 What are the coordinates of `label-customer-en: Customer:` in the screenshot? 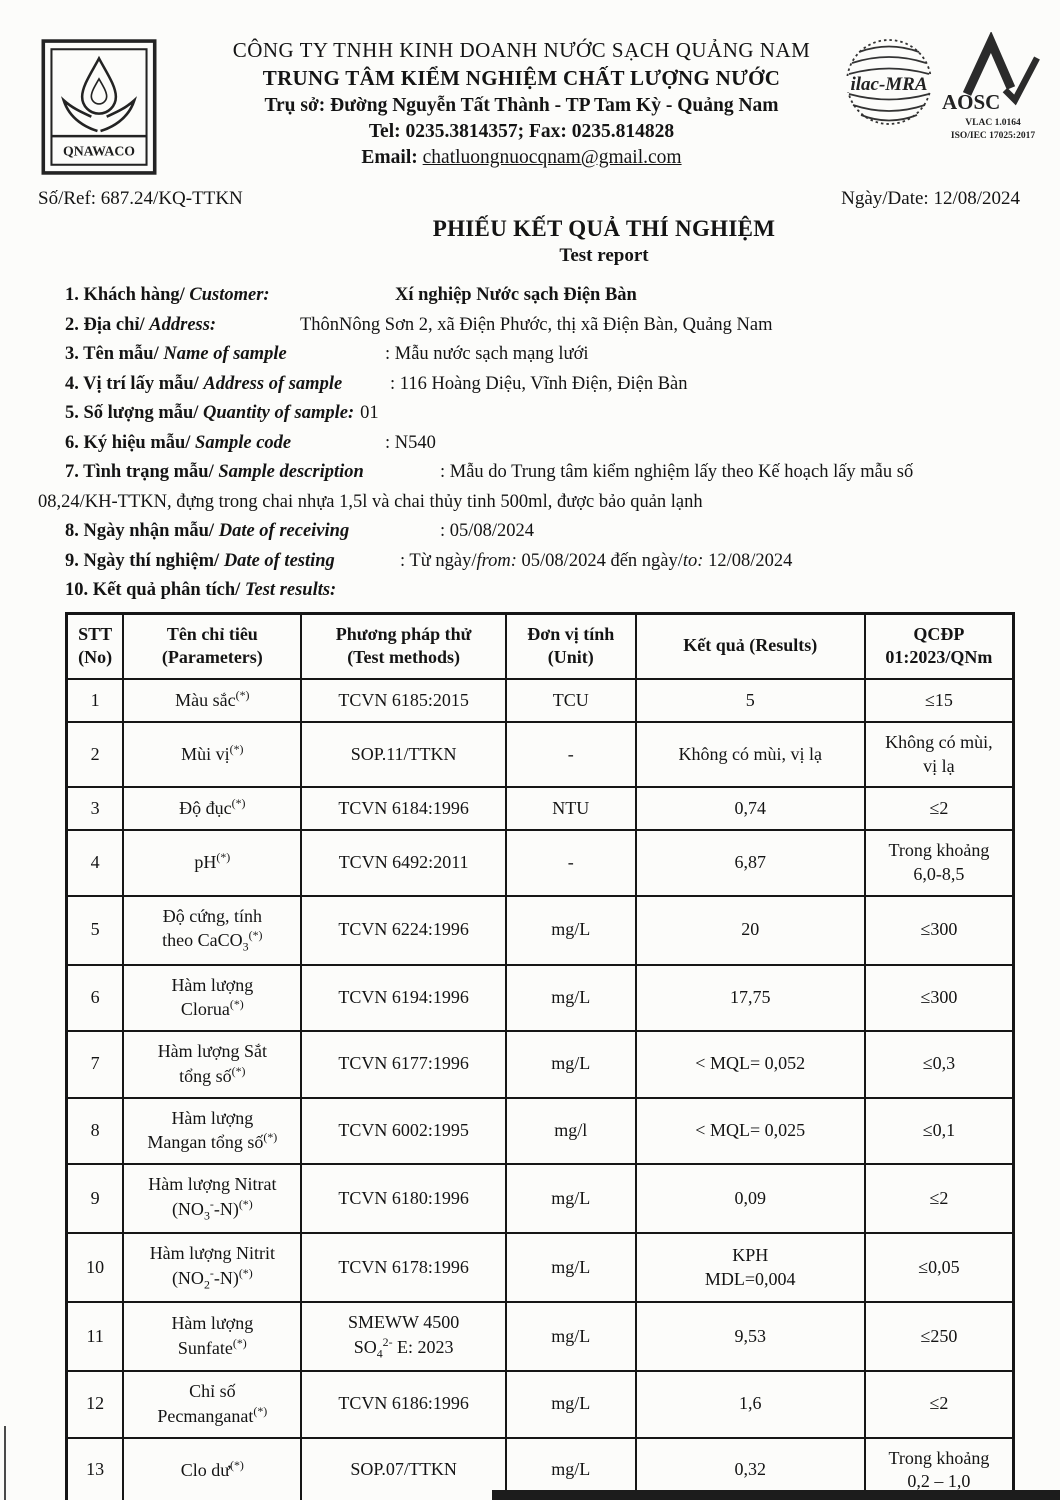 It's located at (229, 295).